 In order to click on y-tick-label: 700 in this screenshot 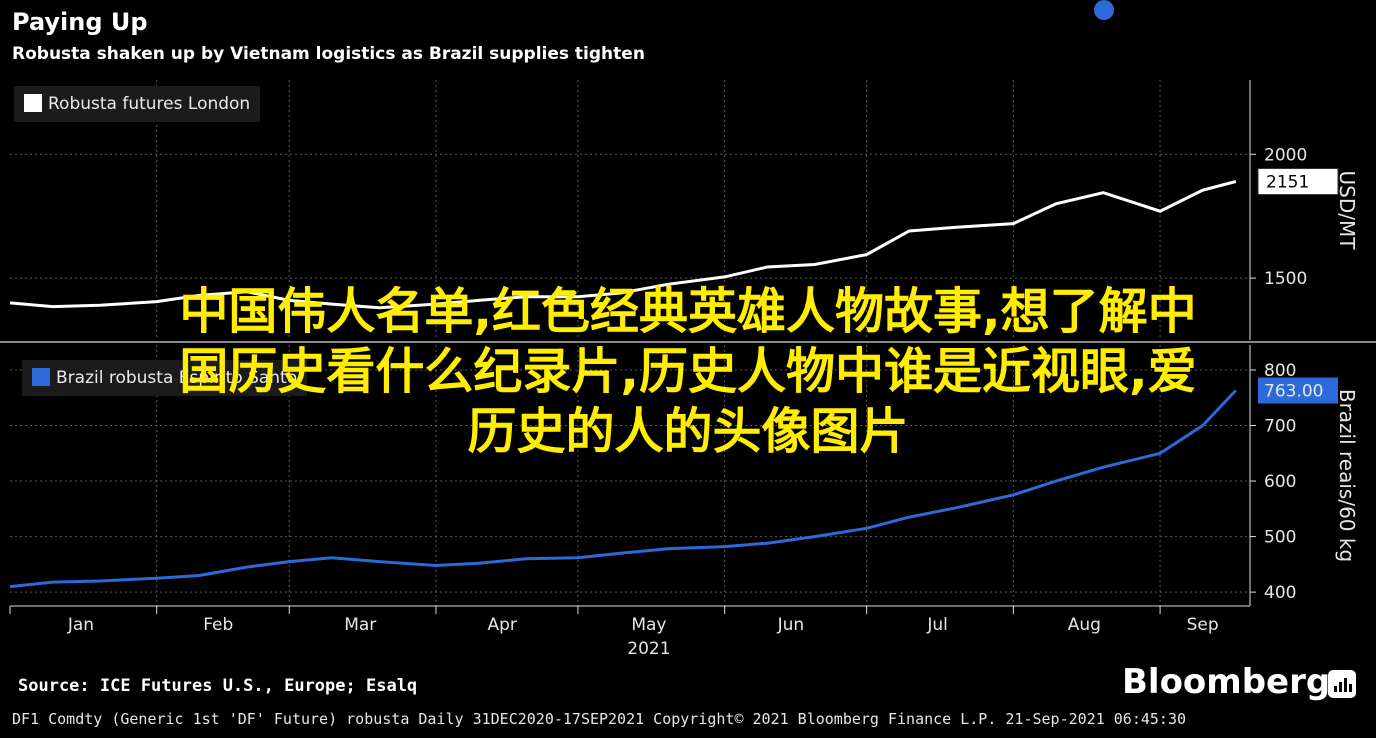, I will do `click(1280, 427)`.